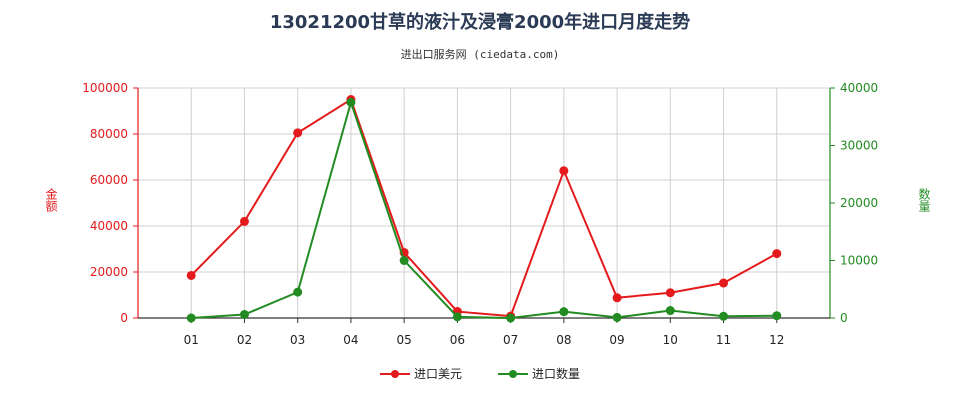 The image size is (960, 400). I want to click on x-tick-label: 02, so click(244, 340).